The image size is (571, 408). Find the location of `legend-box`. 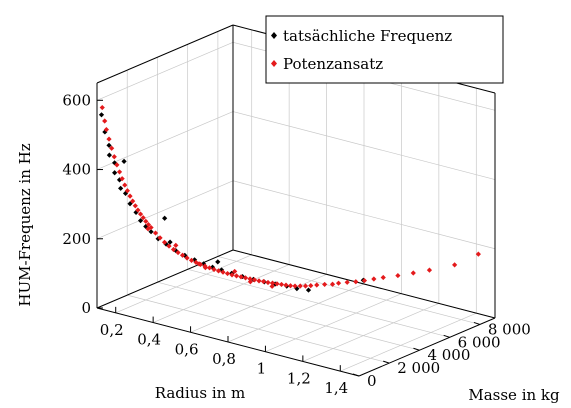

legend-box is located at coordinates (384, 49).